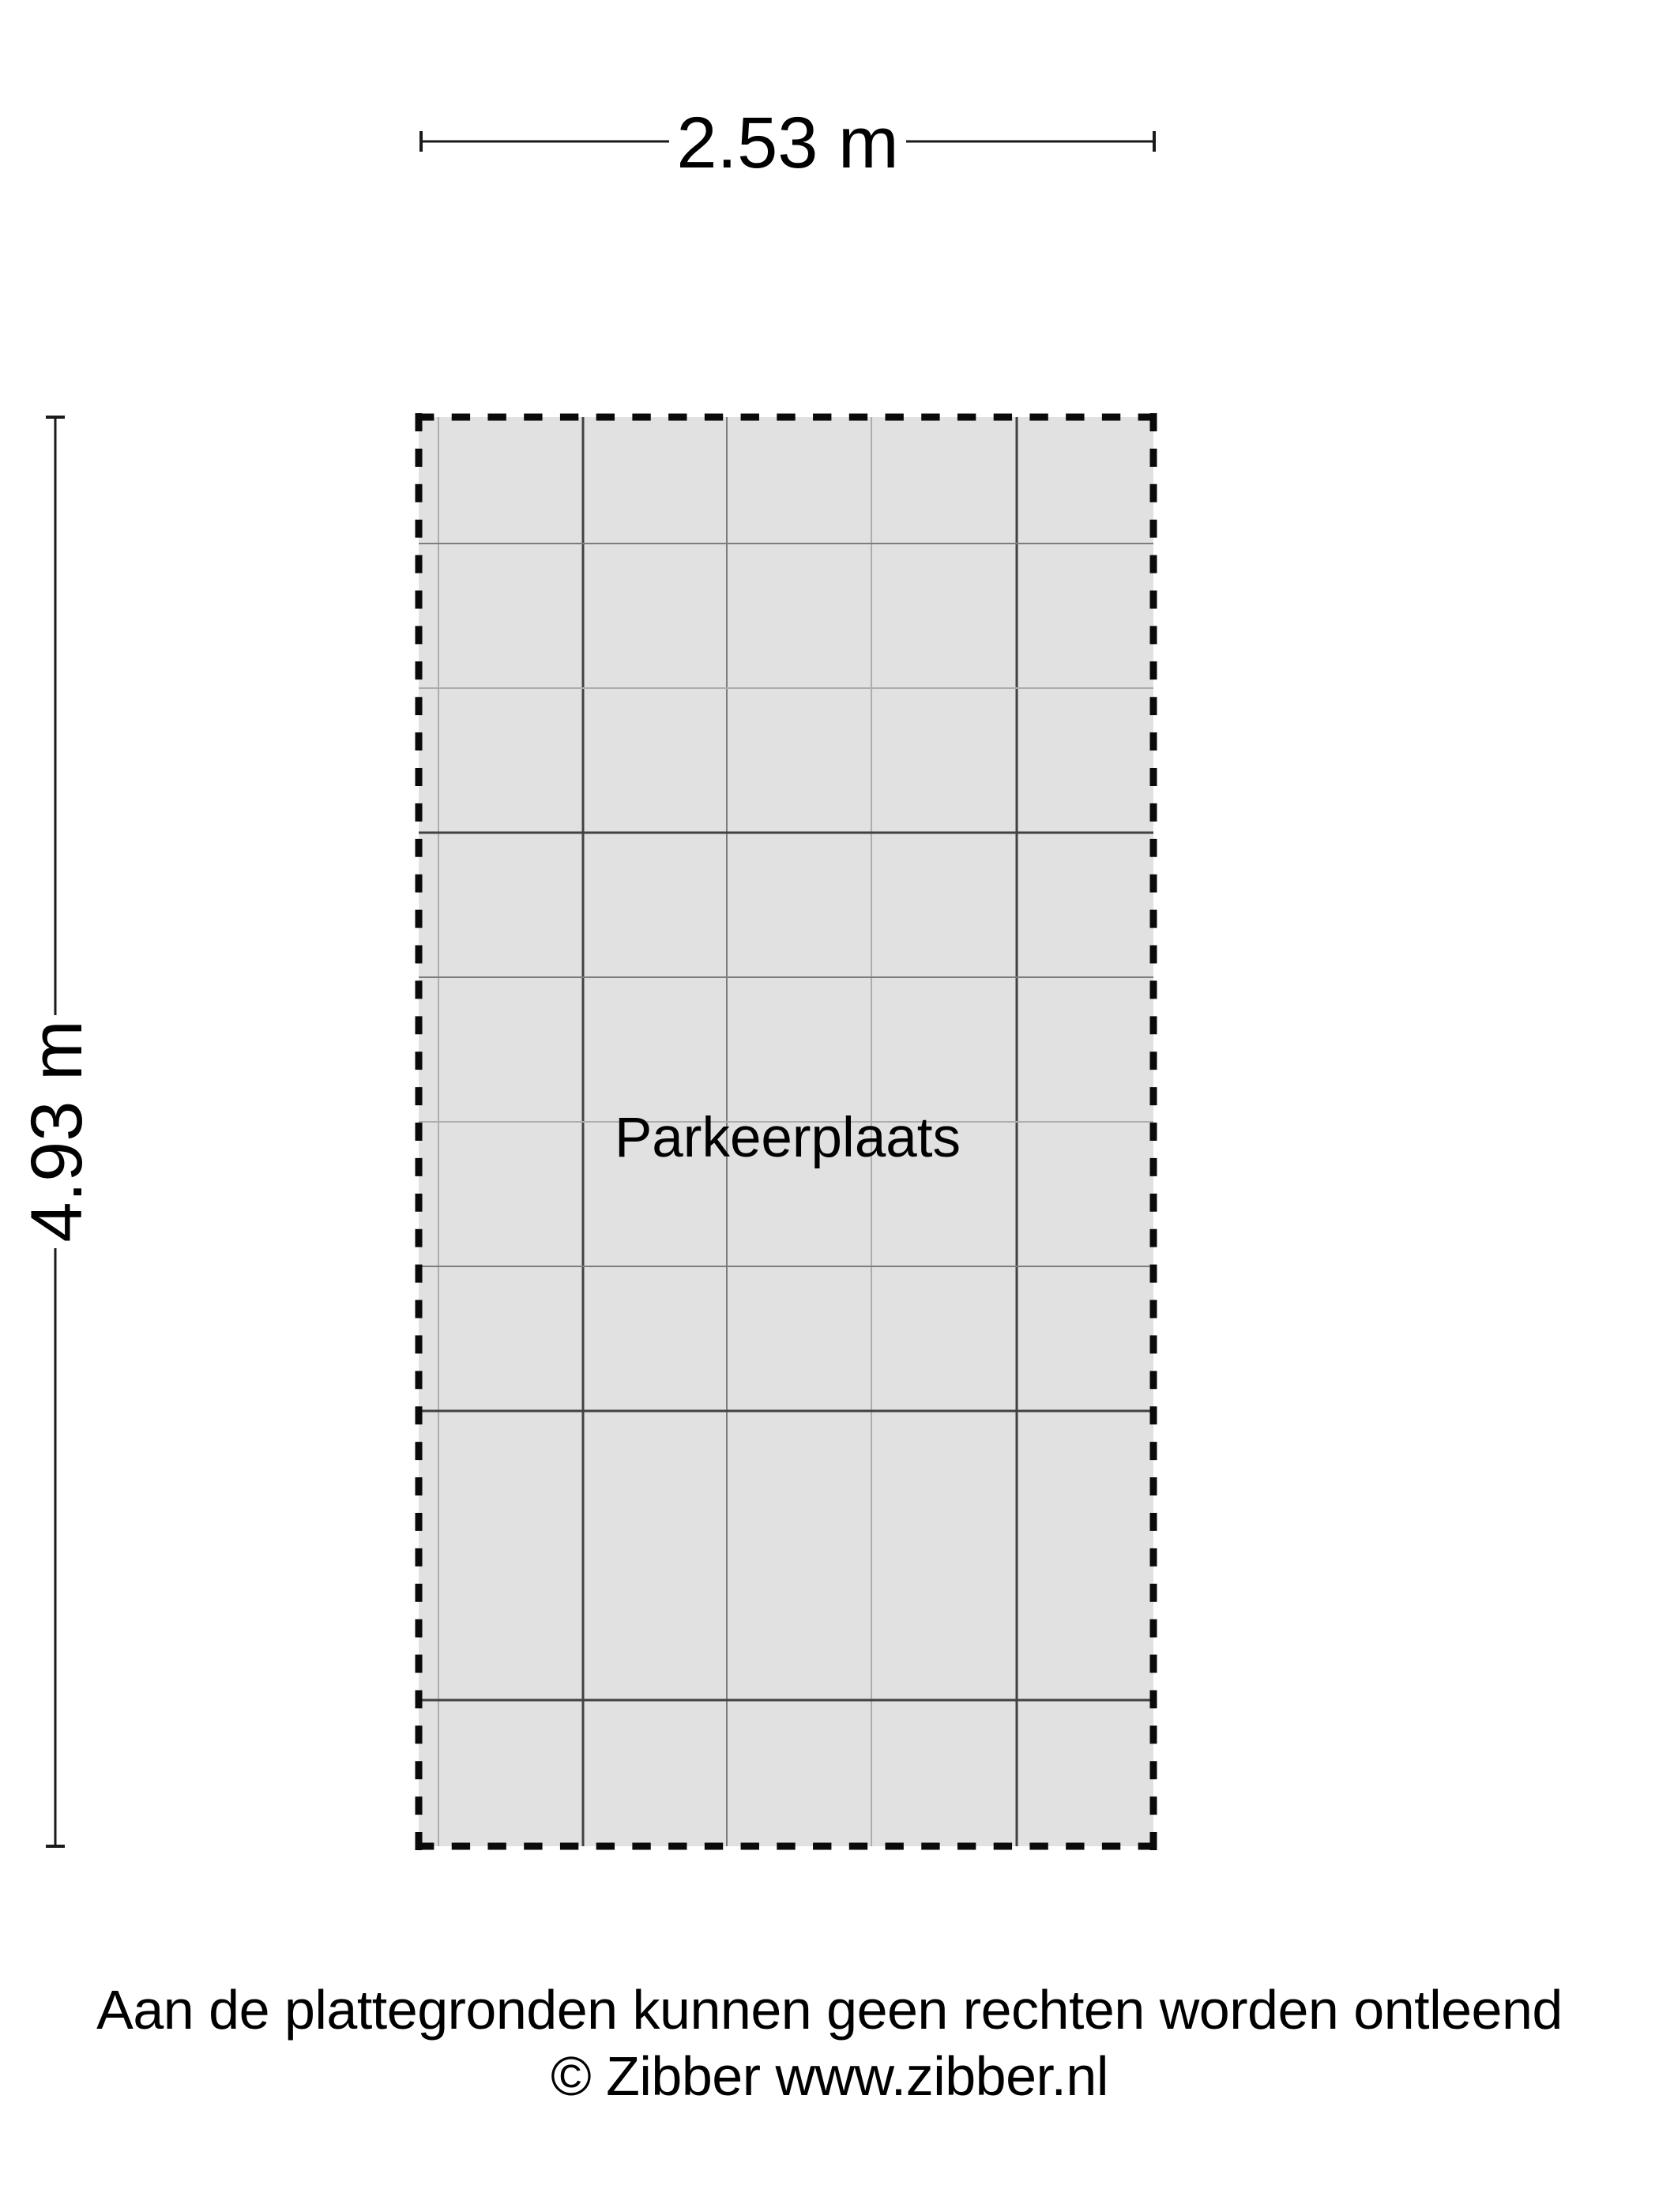  Describe the element at coordinates (788, 1138) in the screenshot. I see `room-label: Parkeerplaats` at that location.